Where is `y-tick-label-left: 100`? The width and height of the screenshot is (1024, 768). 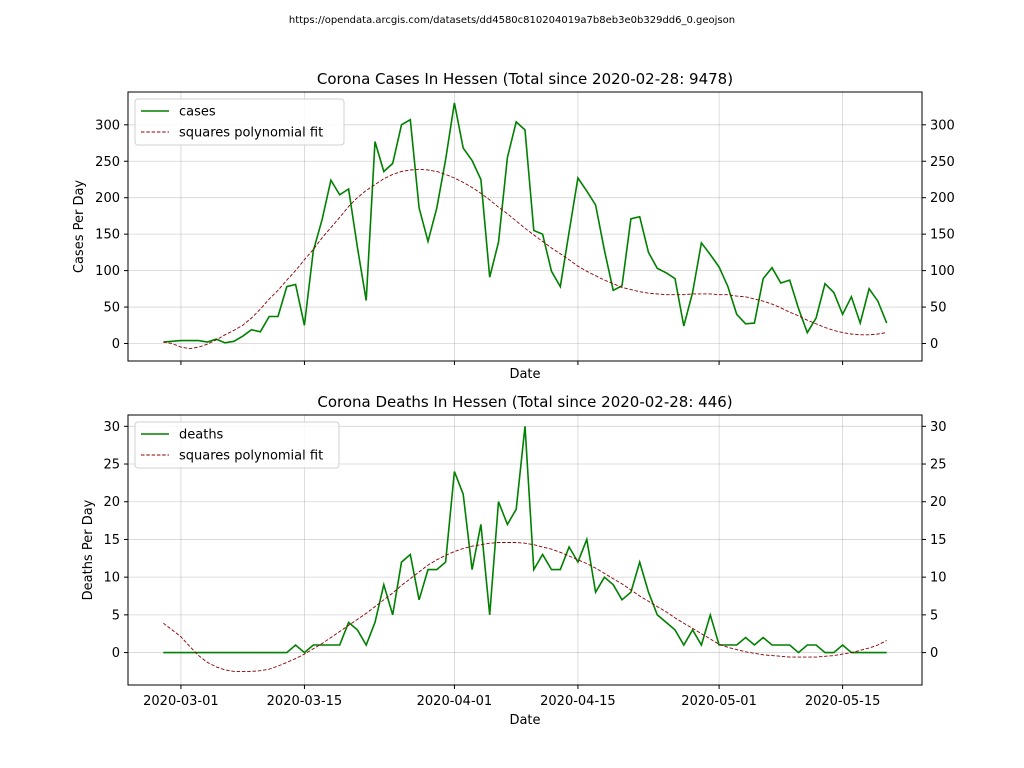
y-tick-label-left: 100 is located at coordinates (107, 271).